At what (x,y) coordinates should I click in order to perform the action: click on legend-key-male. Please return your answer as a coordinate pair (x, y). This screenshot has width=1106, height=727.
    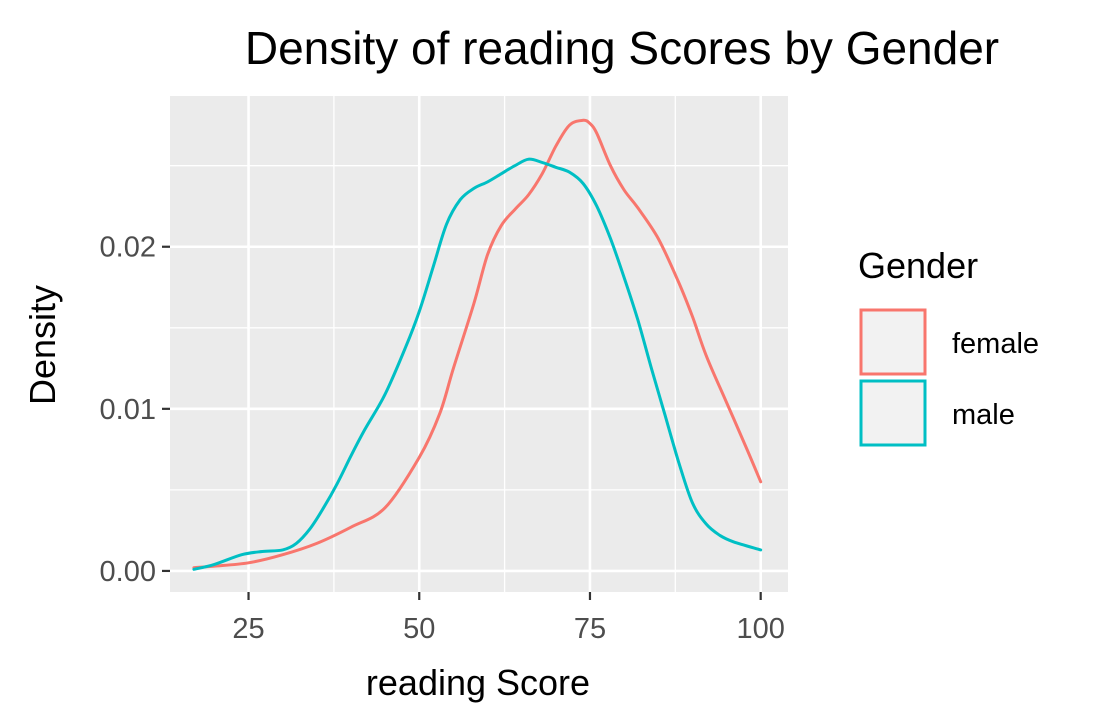
    Looking at the image, I should click on (893, 413).